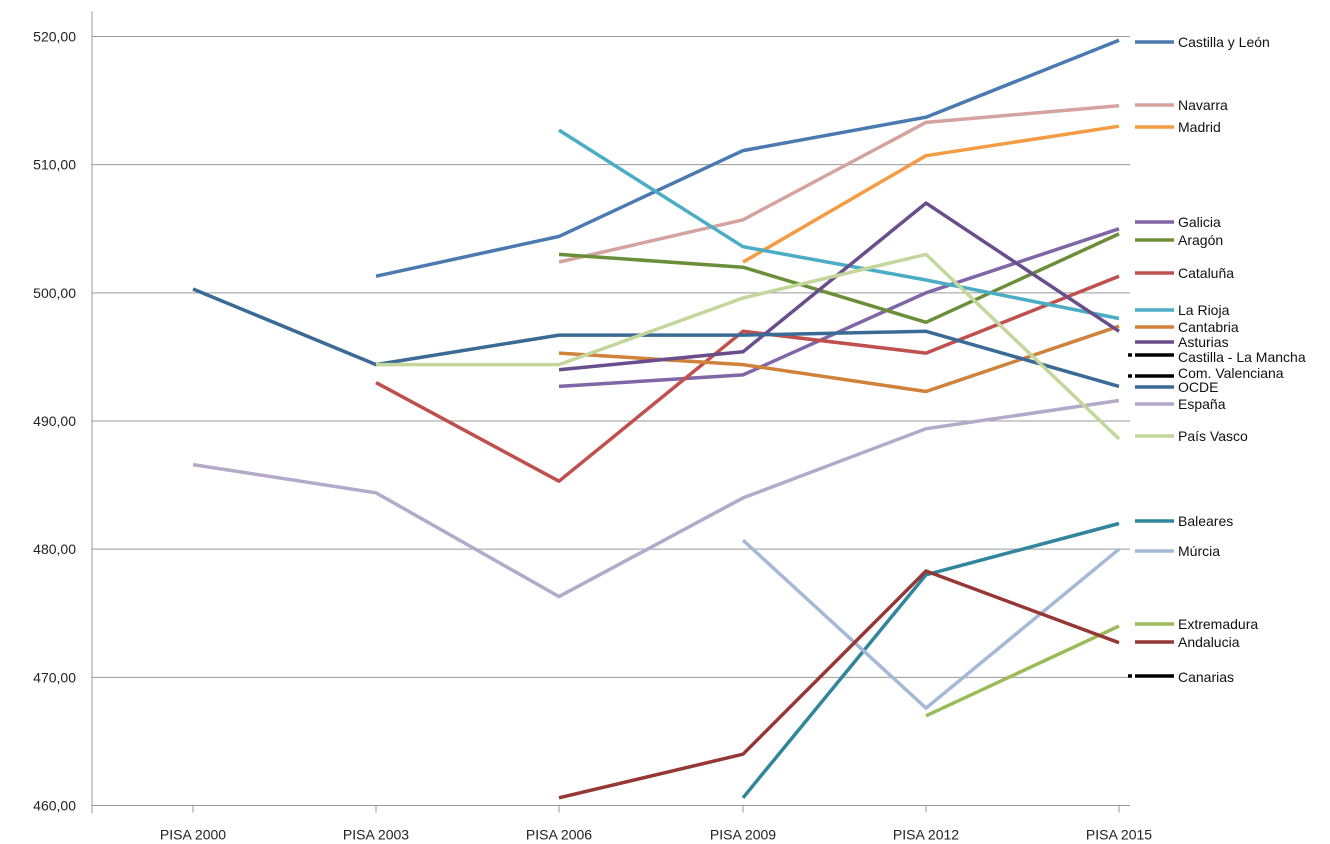  I want to click on y-tick-label: 470,00, so click(54, 677).